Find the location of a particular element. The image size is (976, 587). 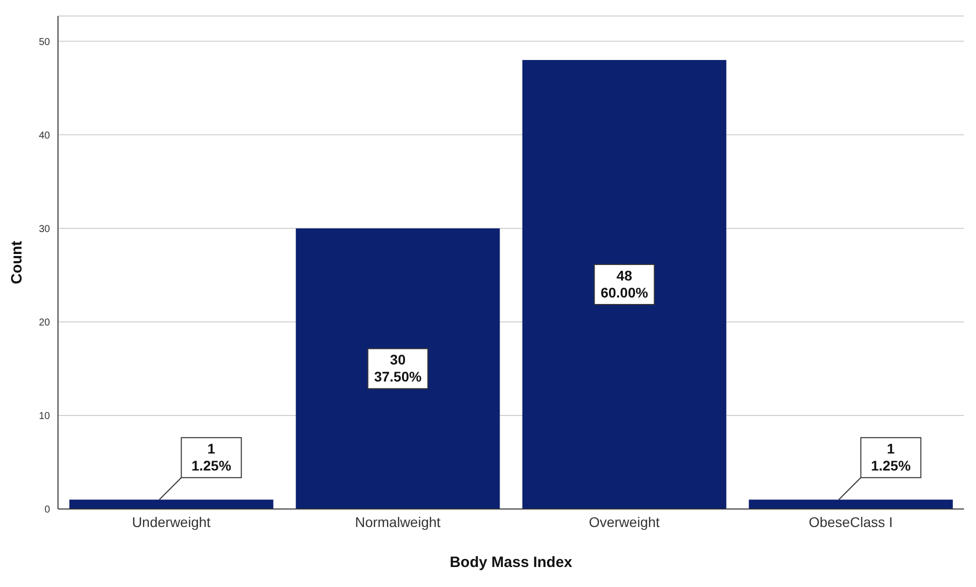

y-tick-label: 0 is located at coordinates (47, 510).